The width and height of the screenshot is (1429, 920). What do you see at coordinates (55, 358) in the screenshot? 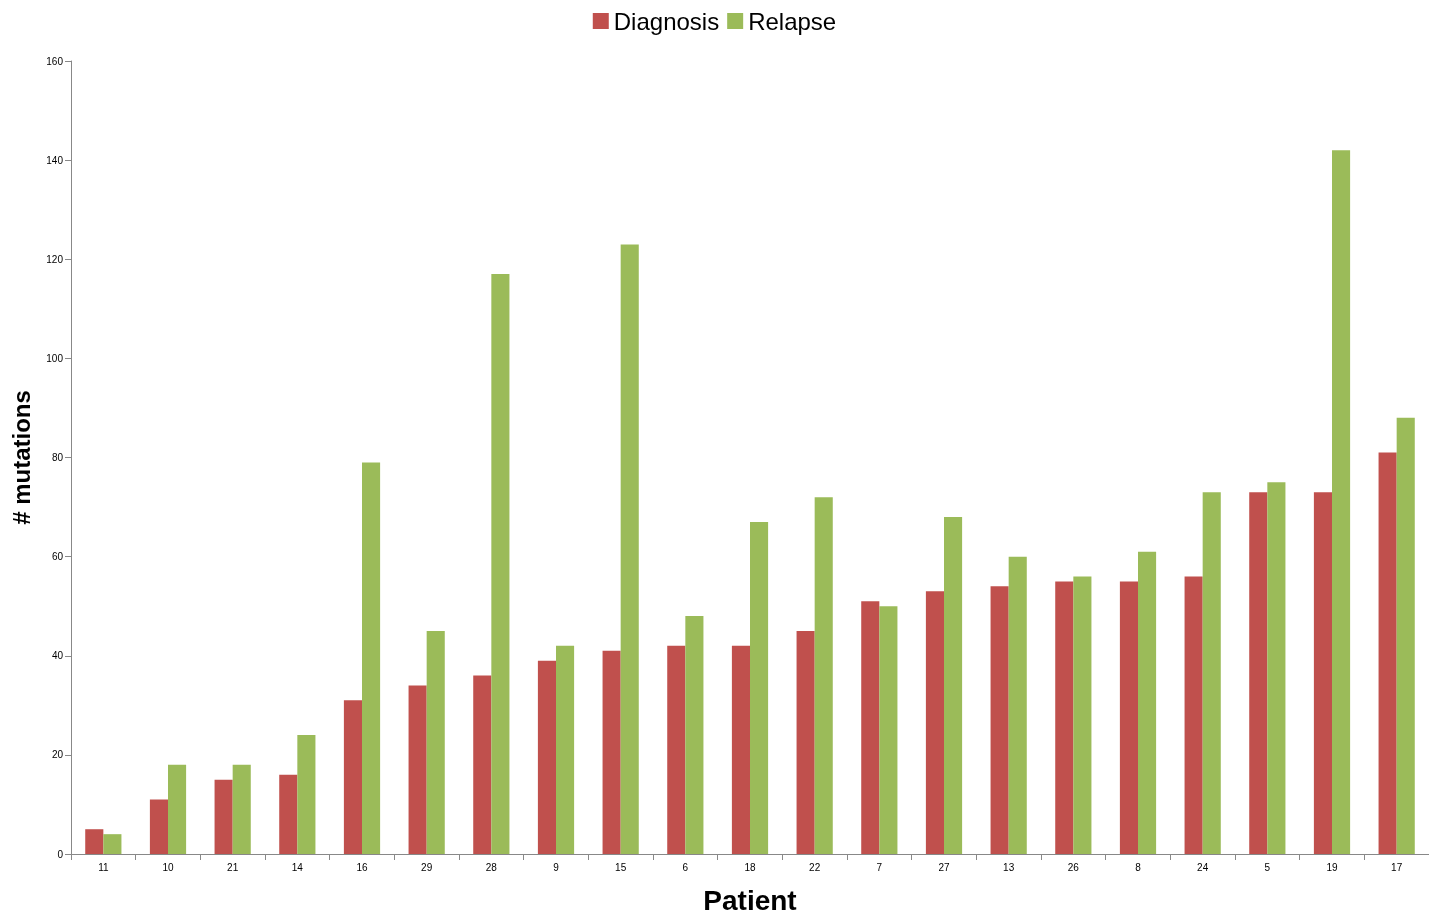
I see `y-tick-label: 100` at bounding box center [55, 358].